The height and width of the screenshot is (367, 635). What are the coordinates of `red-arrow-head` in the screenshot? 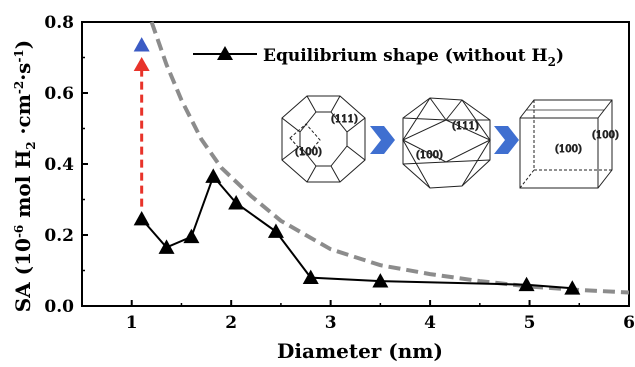 It's located at (141, 64).